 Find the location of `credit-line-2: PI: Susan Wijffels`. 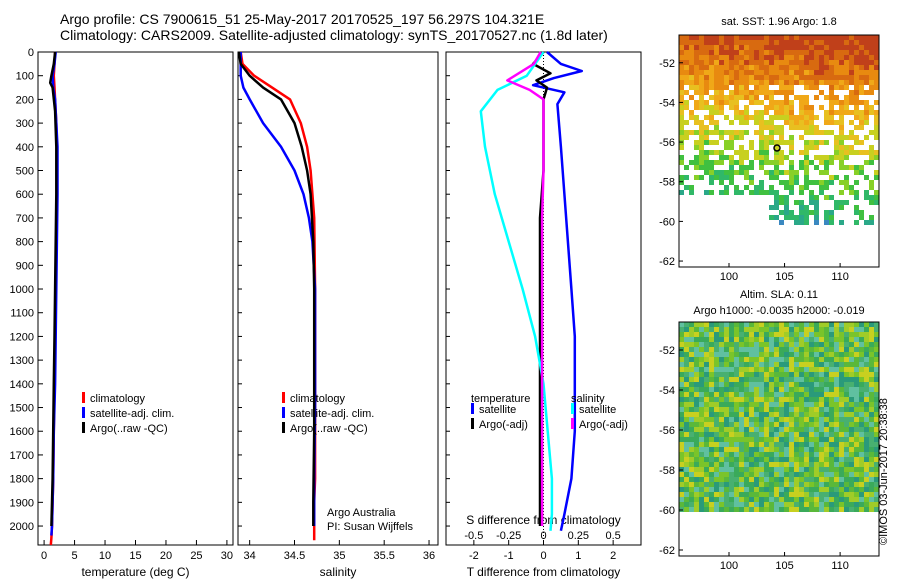

credit-line-2: PI: Susan Wijffels is located at coordinates (370, 527).